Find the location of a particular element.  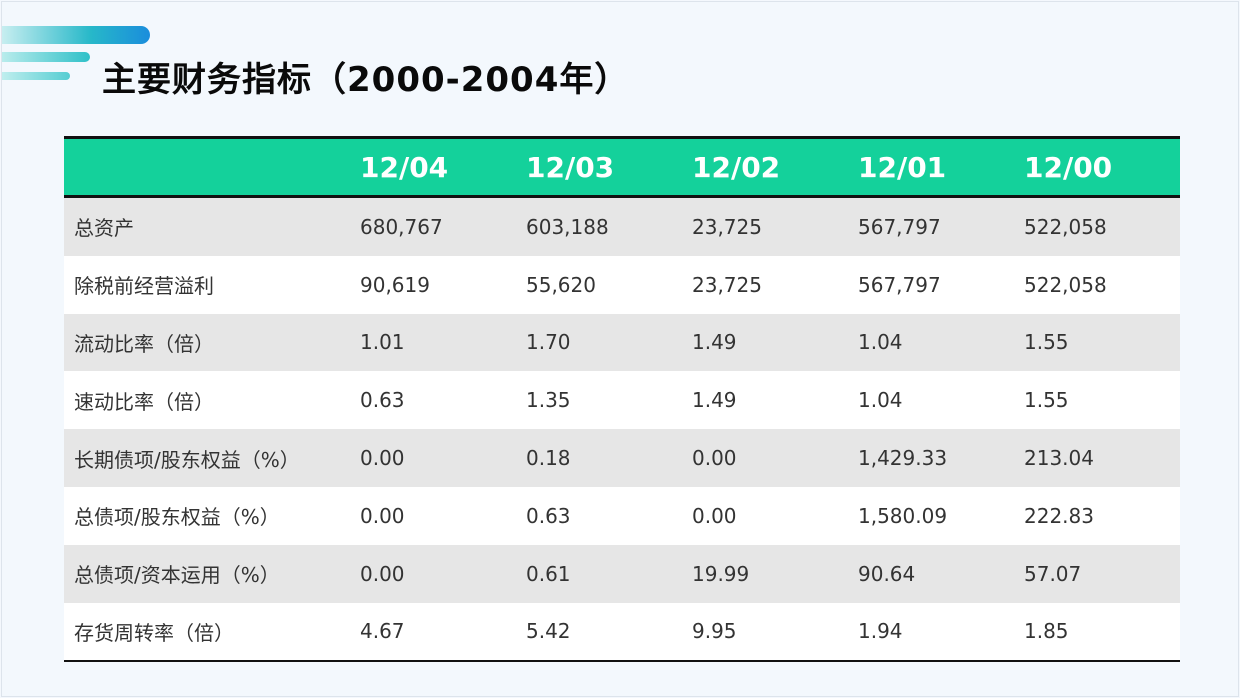

value-cell: 1,429.33 is located at coordinates (903, 458).